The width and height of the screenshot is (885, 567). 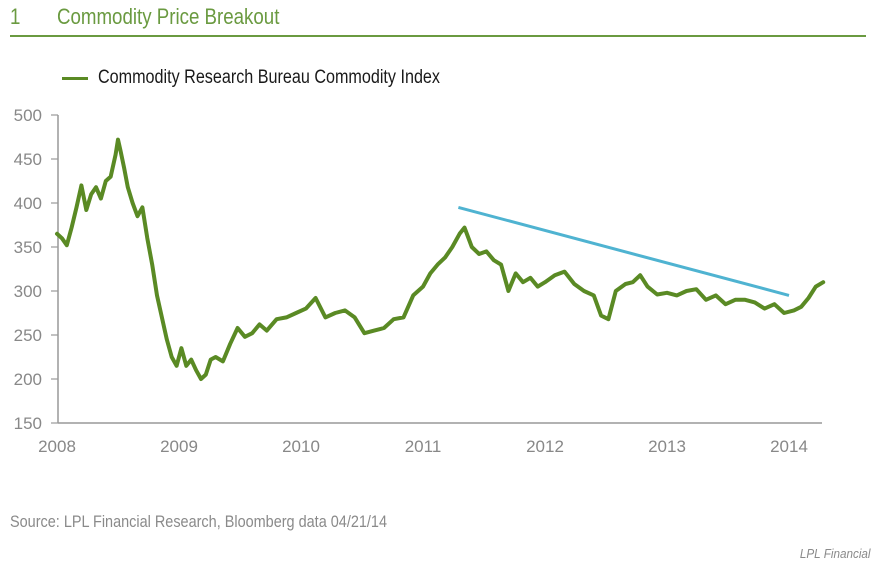 What do you see at coordinates (423, 446) in the screenshot?
I see `x-tick-label: 2011` at bounding box center [423, 446].